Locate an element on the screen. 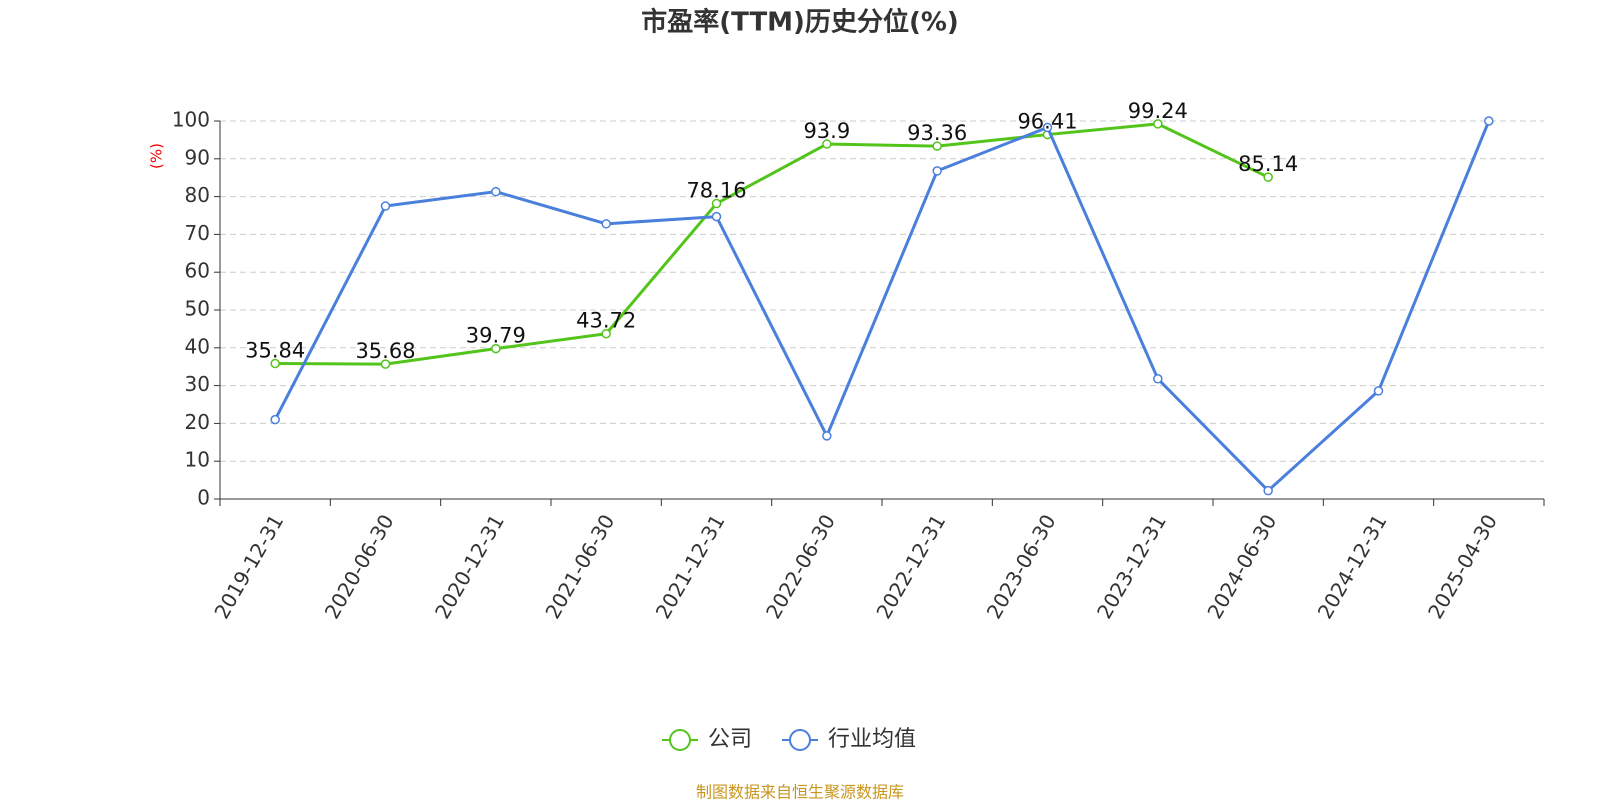 The image size is (1600, 800). x-tick-label: 2020-06-30 is located at coordinates (359, 566).